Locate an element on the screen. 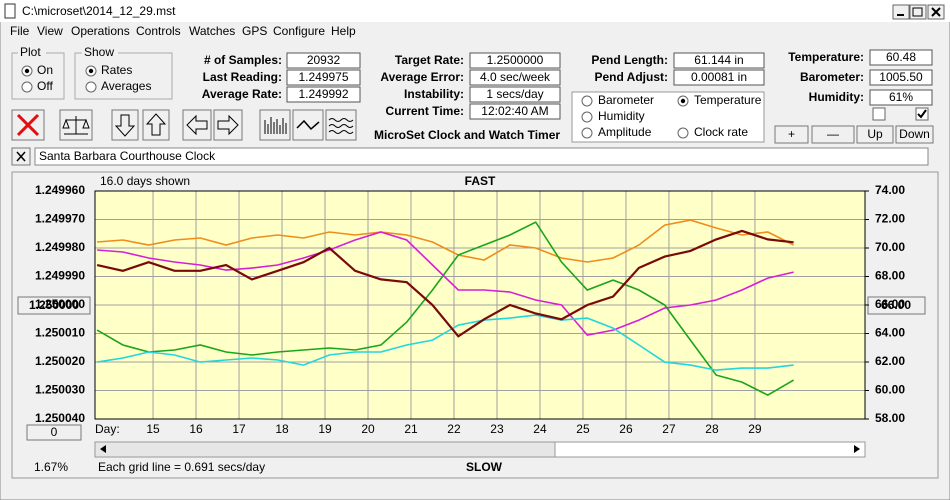  menu-item: Operations is located at coordinates (100, 31).